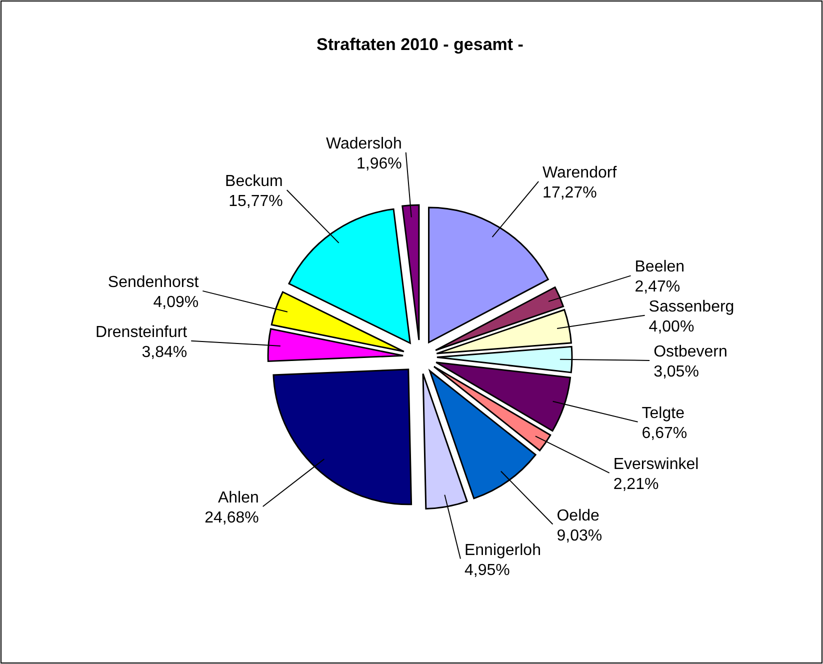 The height and width of the screenshot is (664, 823). I want to click on slice-label: Sendenhorst, so click(154, 282).